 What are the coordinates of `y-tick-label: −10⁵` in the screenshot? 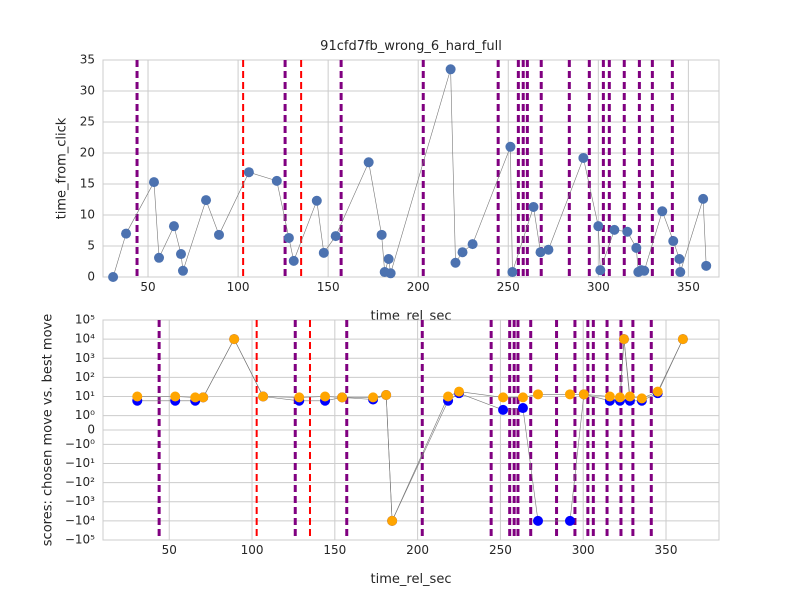 It's located at (80, 540).